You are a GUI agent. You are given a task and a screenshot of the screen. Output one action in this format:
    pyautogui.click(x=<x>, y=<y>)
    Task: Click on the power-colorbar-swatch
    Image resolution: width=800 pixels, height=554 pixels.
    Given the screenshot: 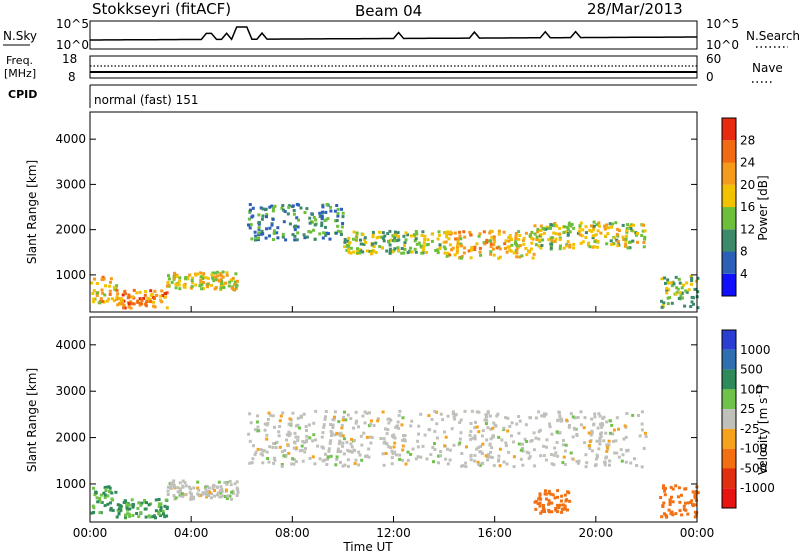 What is the action you would take?
    pyautogui.click(x=729, y=262)
    